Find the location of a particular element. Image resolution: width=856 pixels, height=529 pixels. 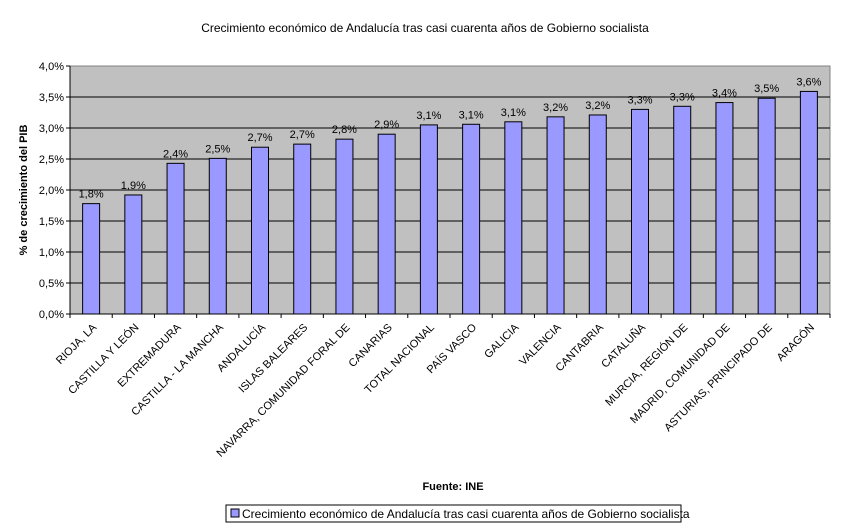

y-tick-label: 2,5% is located at coordinates (51, 160).